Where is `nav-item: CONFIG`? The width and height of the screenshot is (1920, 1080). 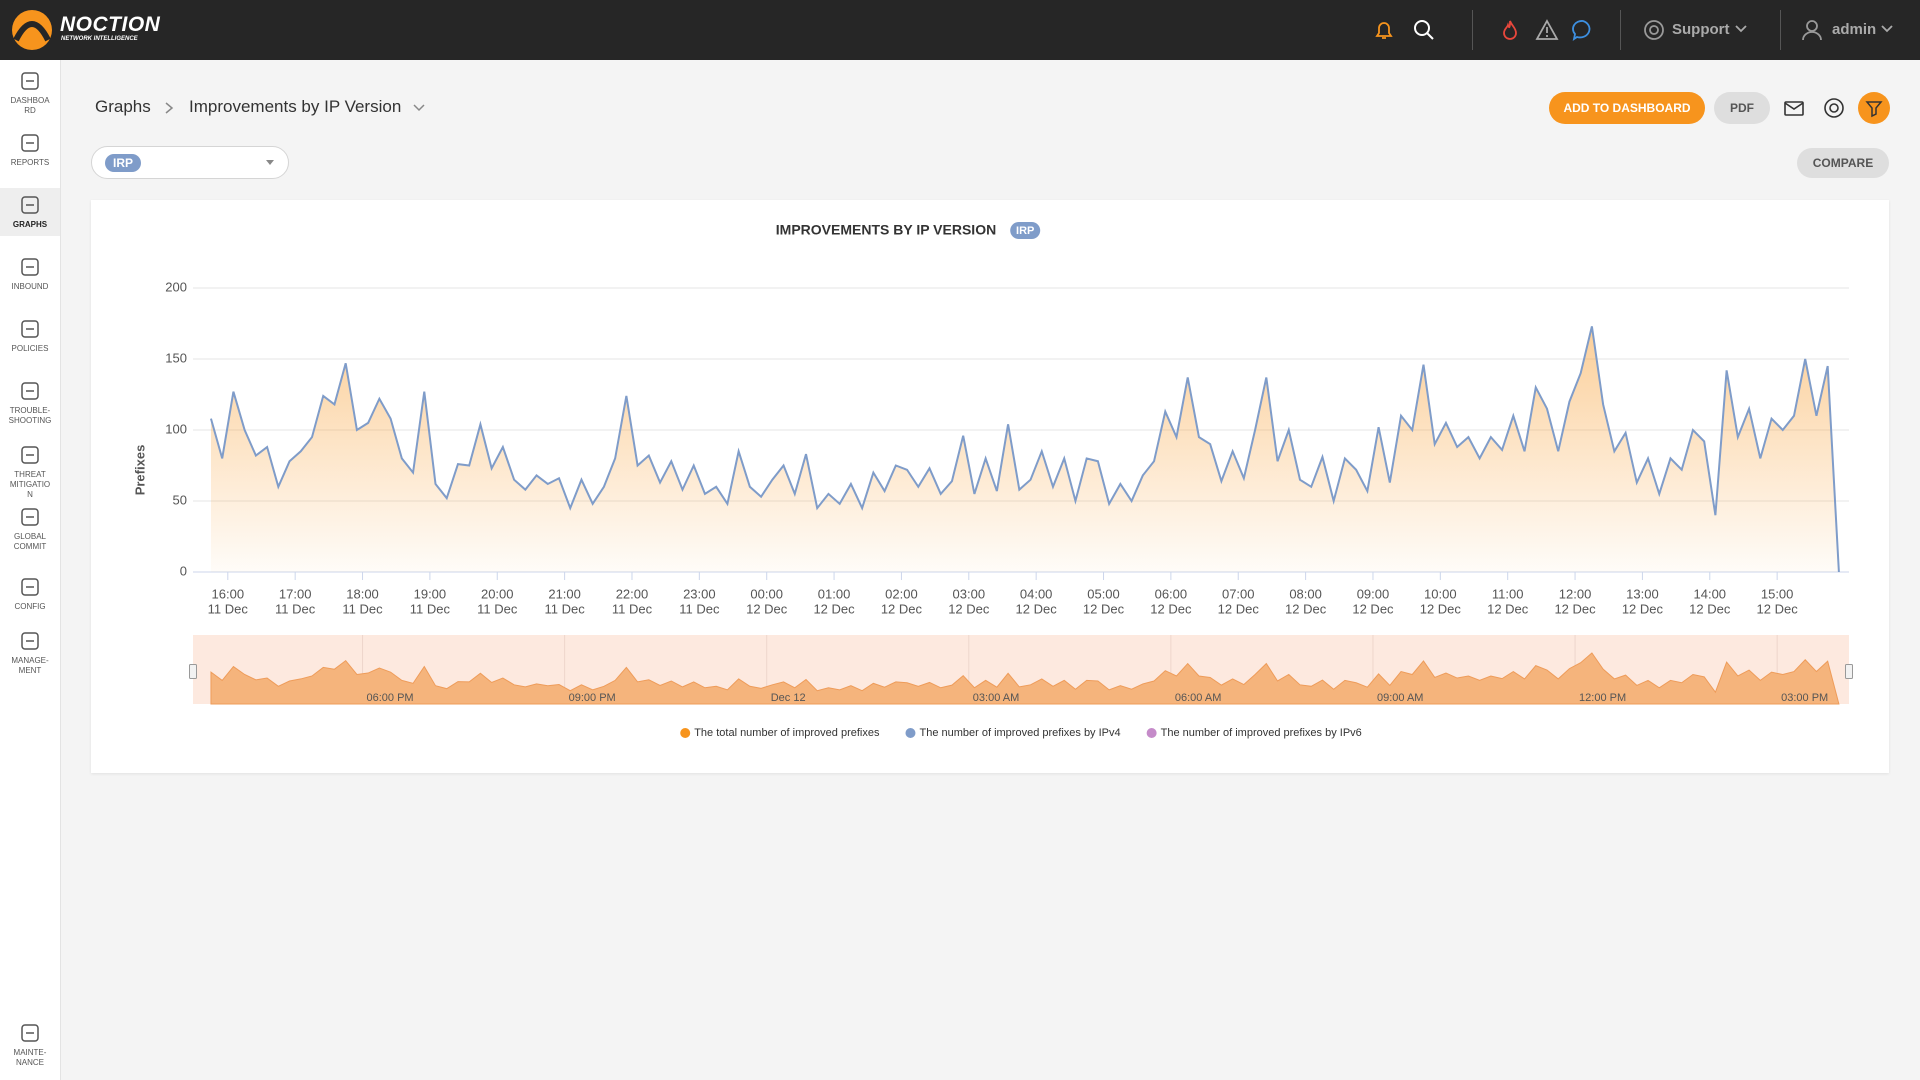 nav-item: CONFIG is located at coordinates (30, 594).